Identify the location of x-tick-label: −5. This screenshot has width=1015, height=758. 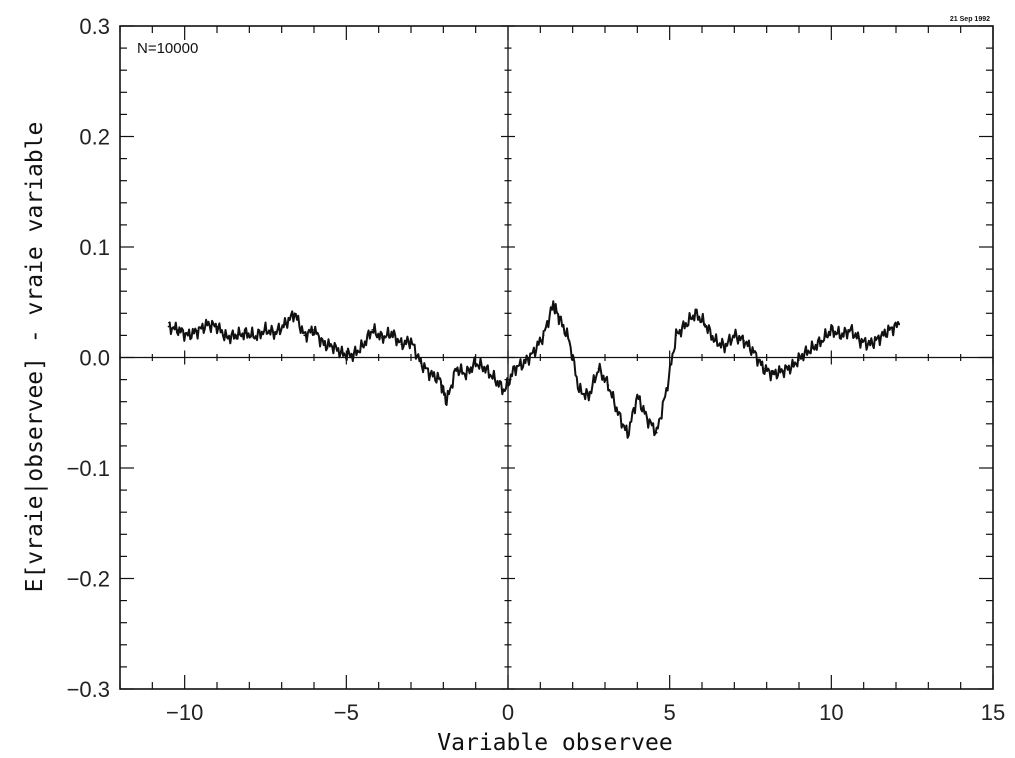
(346, 712).